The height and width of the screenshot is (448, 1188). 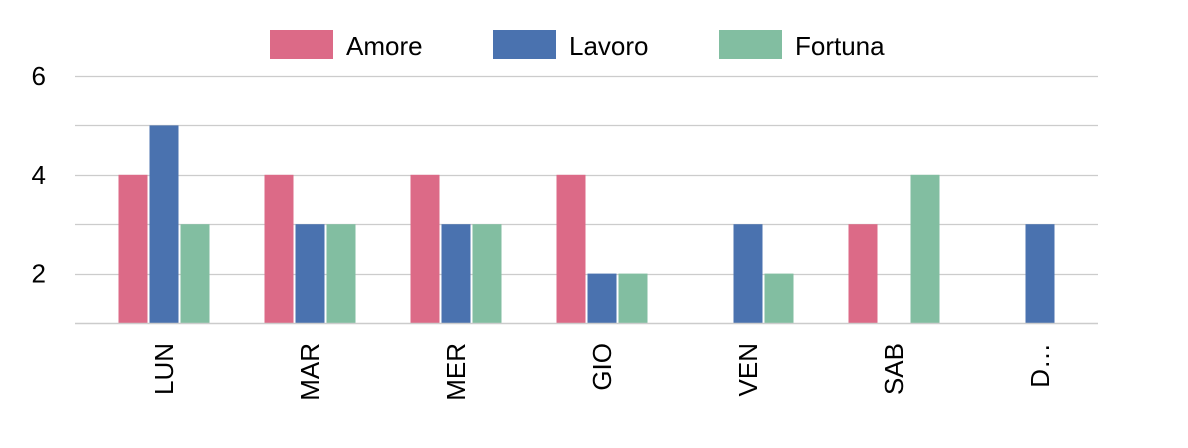 I want to click on x-tick-label: MAR, so click(x=310, y=372).